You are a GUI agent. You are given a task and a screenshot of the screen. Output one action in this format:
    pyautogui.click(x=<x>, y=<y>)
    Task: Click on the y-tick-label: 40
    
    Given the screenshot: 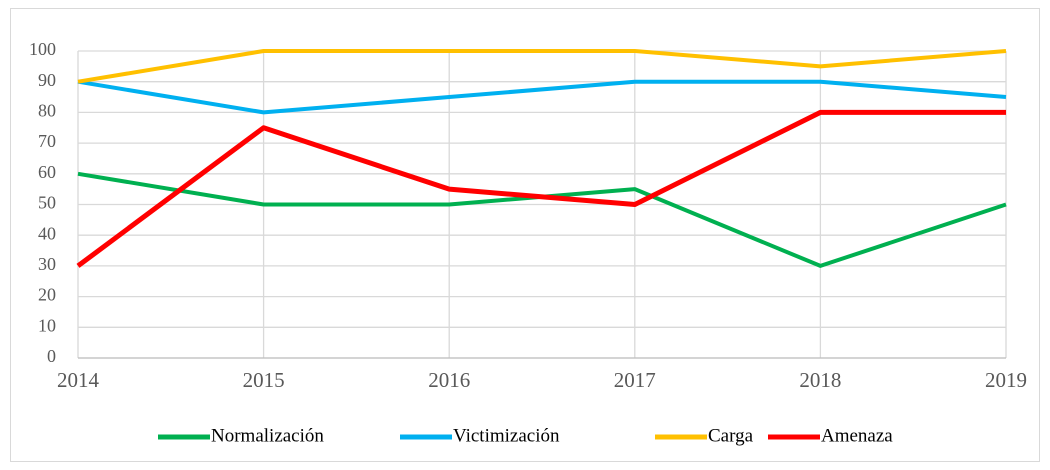 What is the action you would take?
    pyautogui.click(x=47, y=233)
    